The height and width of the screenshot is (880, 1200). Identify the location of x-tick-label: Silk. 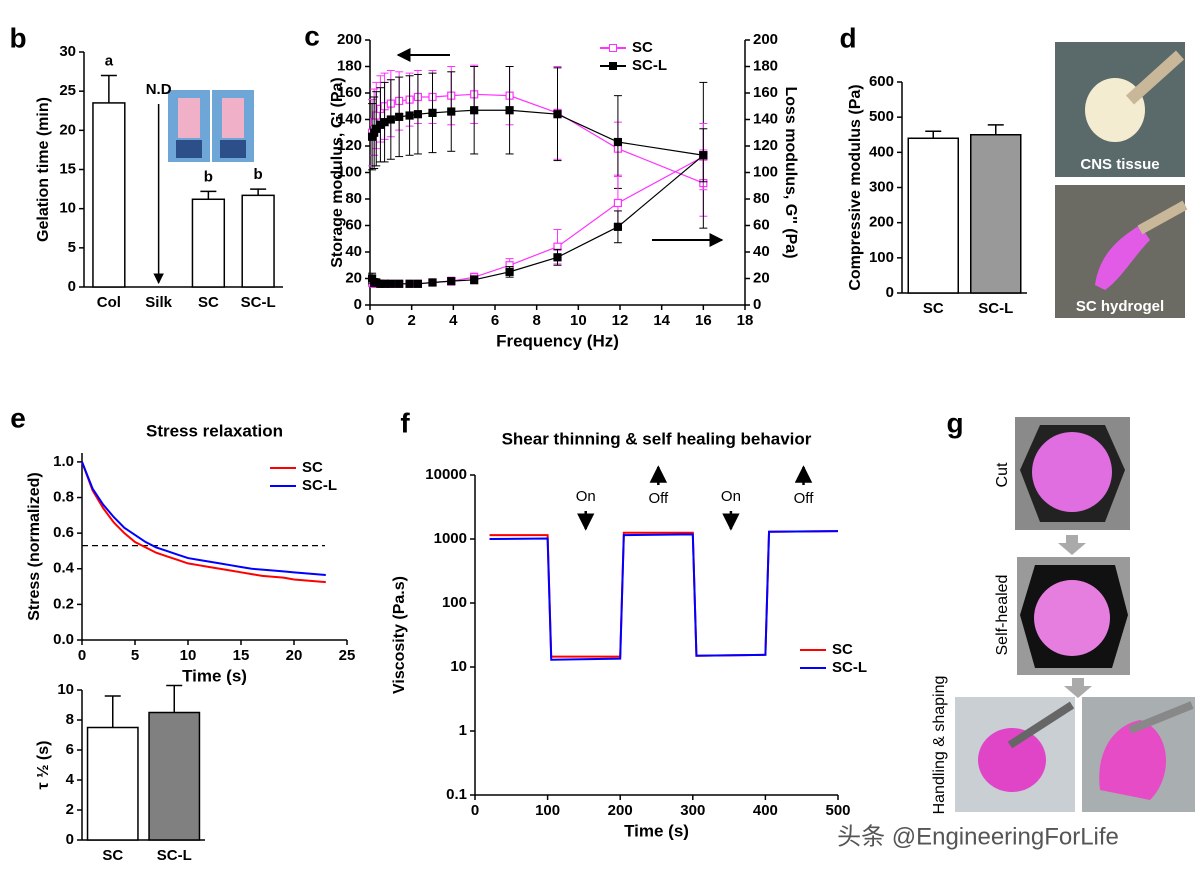
(158, 302).